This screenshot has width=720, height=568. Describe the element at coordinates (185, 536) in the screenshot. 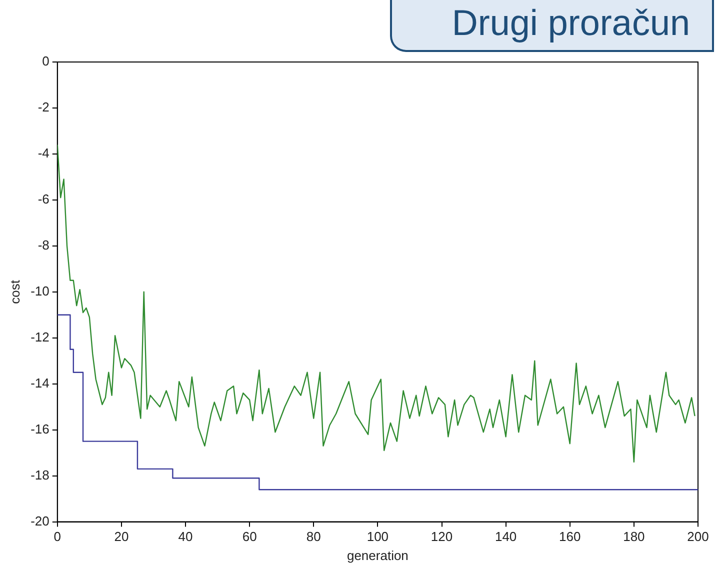

I see `x-tick-label: 40` at that location.